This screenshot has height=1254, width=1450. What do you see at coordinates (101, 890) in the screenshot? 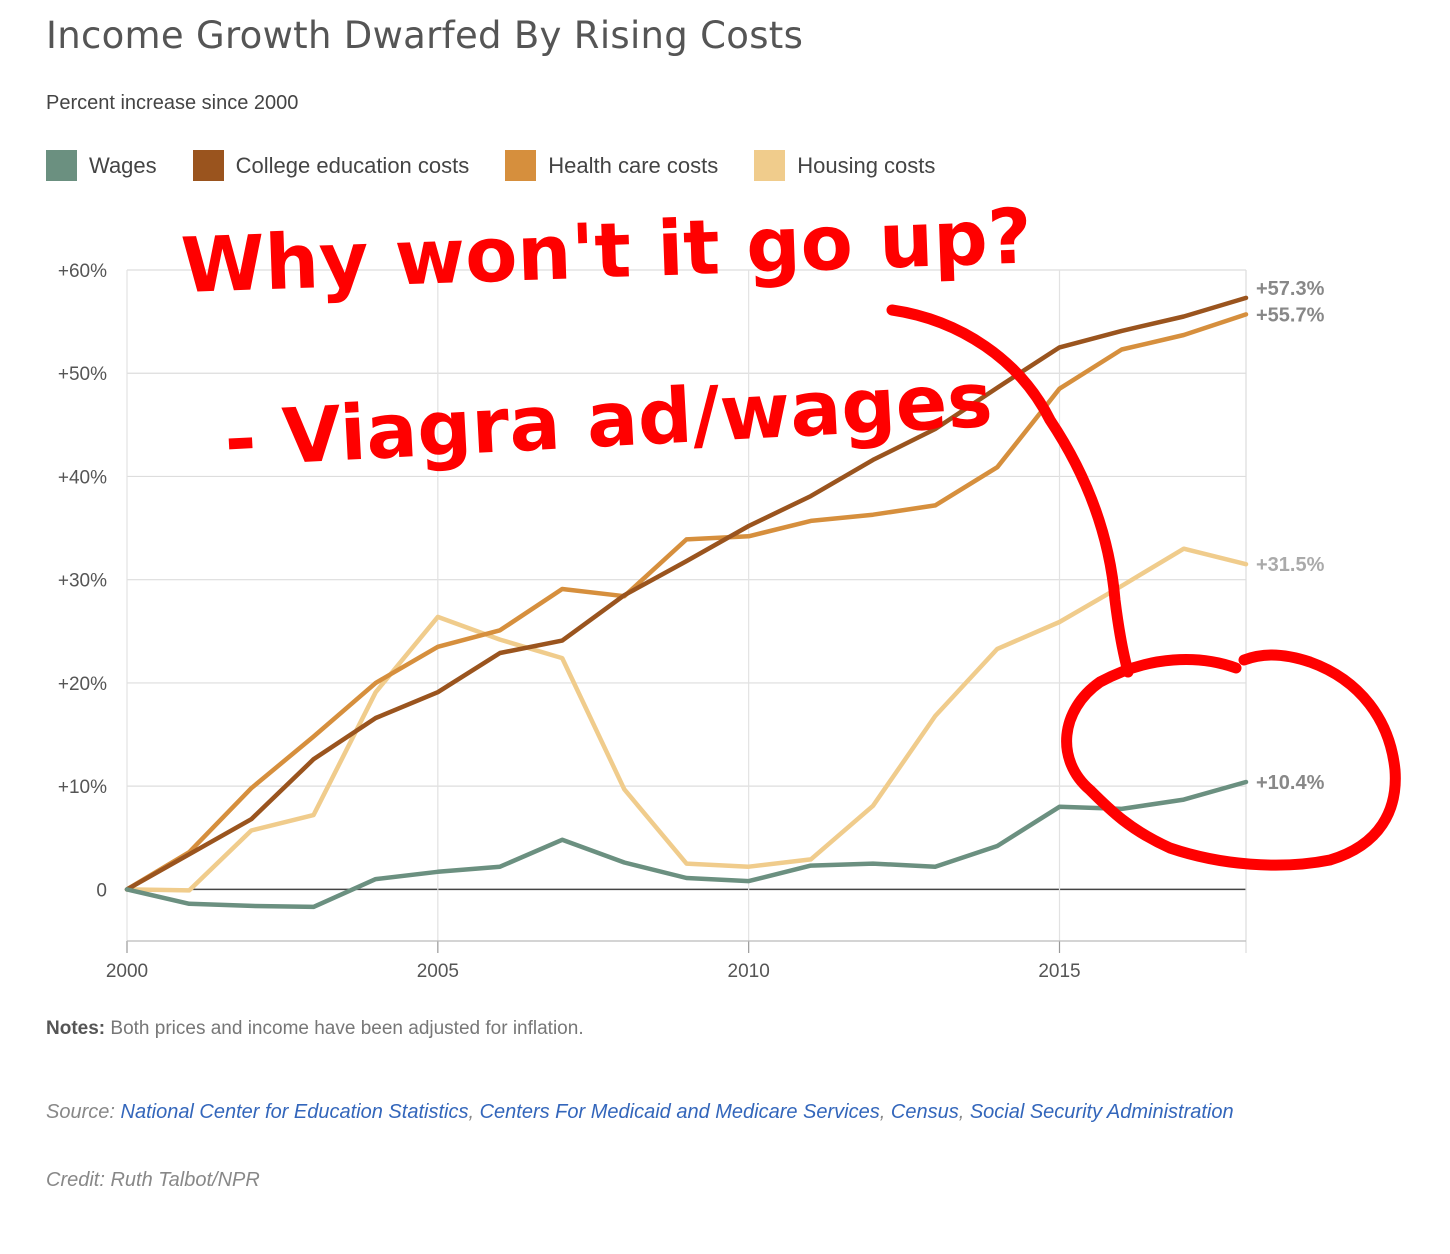
I see `y-tick-label: 0` at bounding box center [101, 890].